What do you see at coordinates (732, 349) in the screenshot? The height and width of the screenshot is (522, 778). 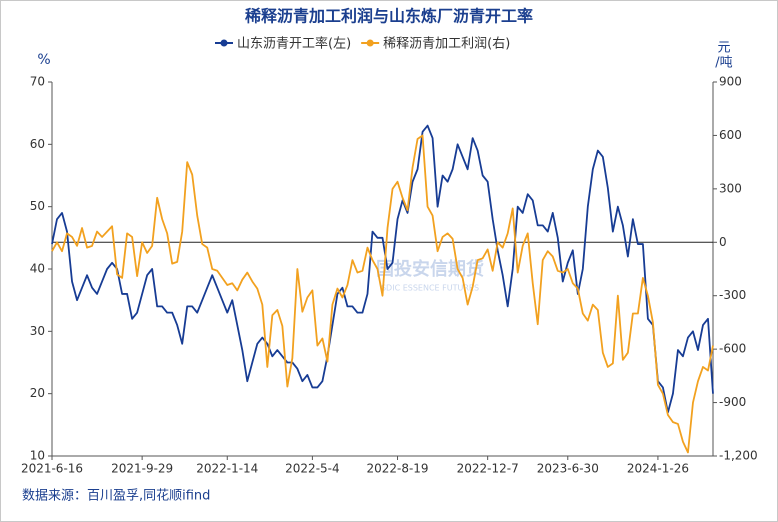 I see `y2-tick-label: -600` at bounding box center [732, 349].